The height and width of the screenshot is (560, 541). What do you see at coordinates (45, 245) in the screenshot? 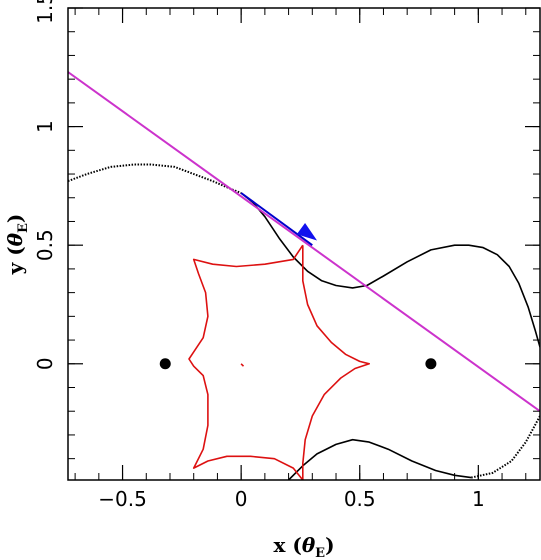
I see `y-tick-label: 0.5` at bounding box center [45, 245].